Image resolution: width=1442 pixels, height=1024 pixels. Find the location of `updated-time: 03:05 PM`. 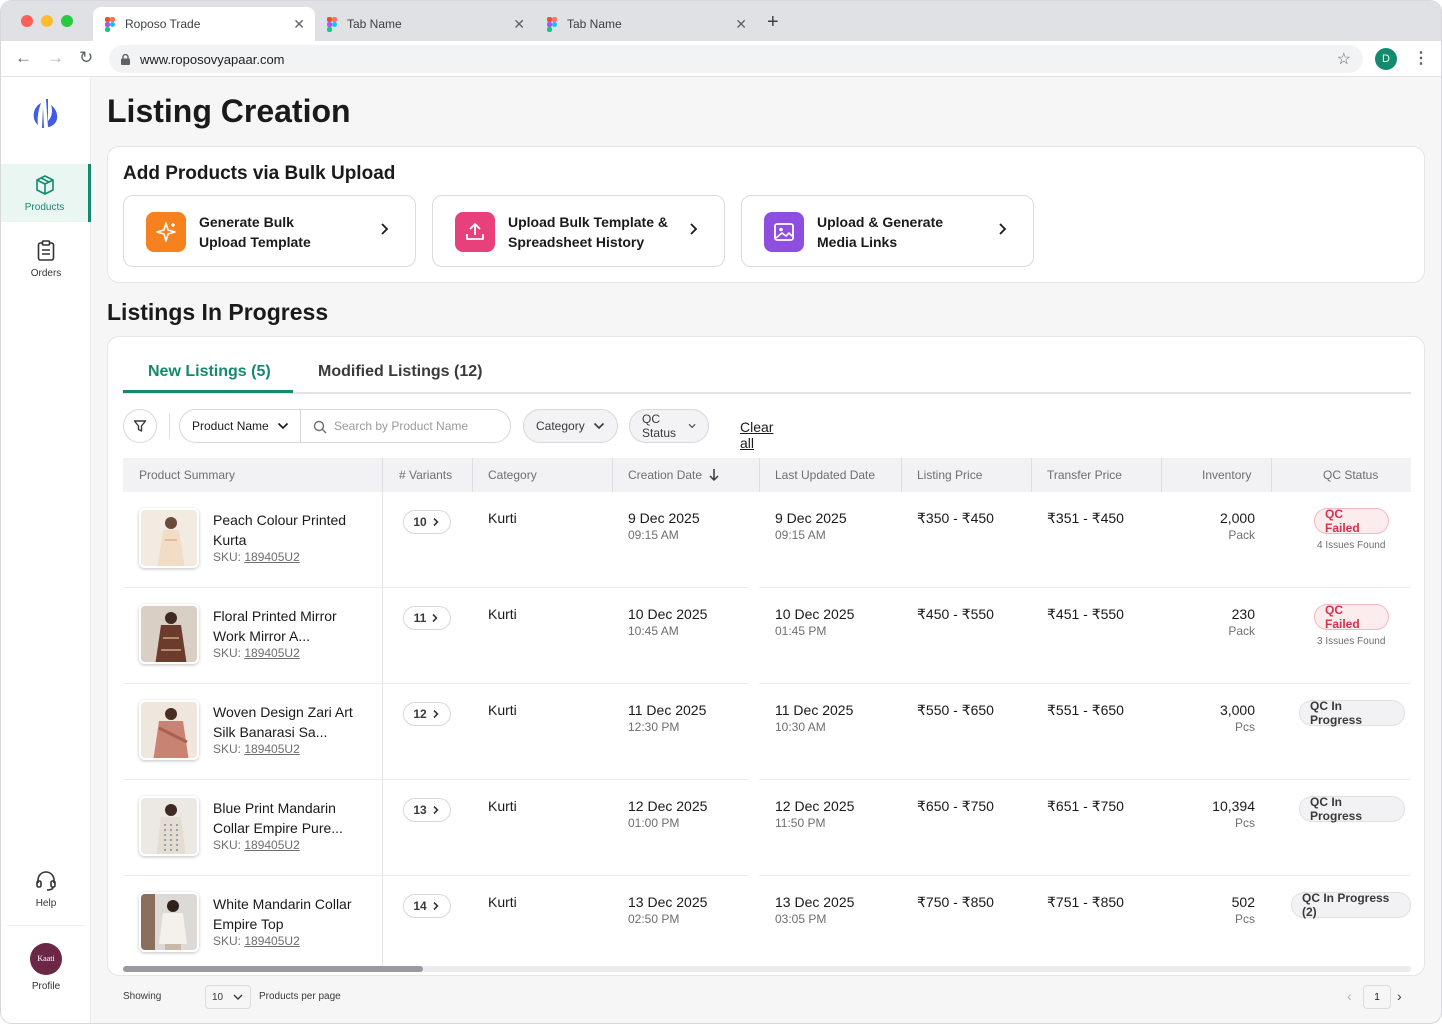

updated-time: 03:05 PM is located at coordinates (801, 919).